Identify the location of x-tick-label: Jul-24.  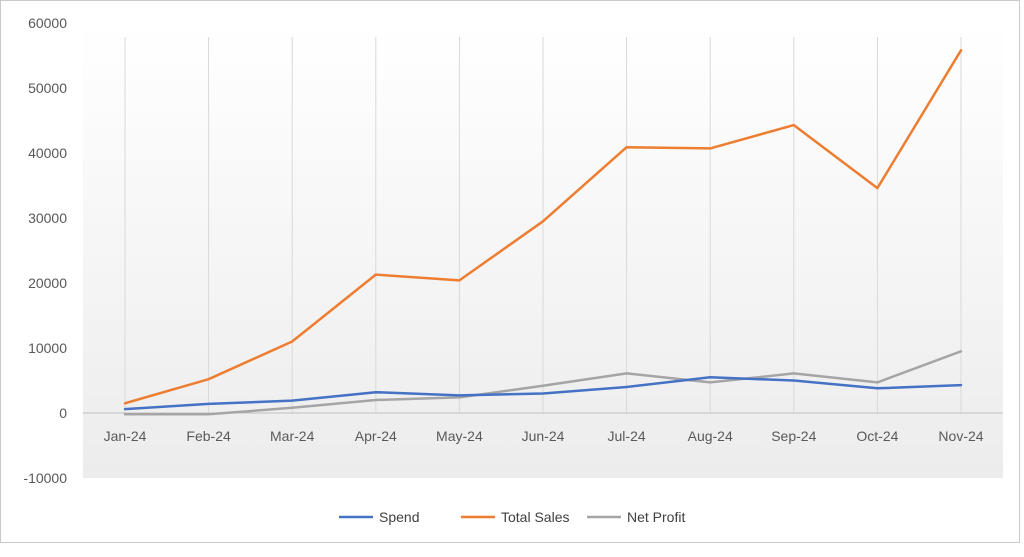
(627, 436).